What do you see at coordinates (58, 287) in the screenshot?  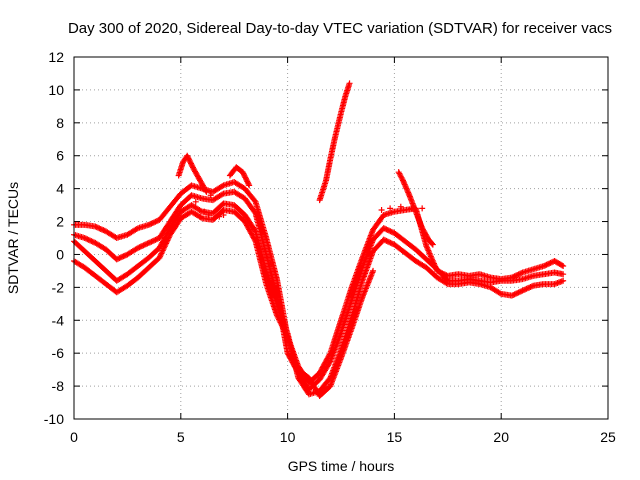 I see `y-tick-label: -2` at bounding box center [58, 287].